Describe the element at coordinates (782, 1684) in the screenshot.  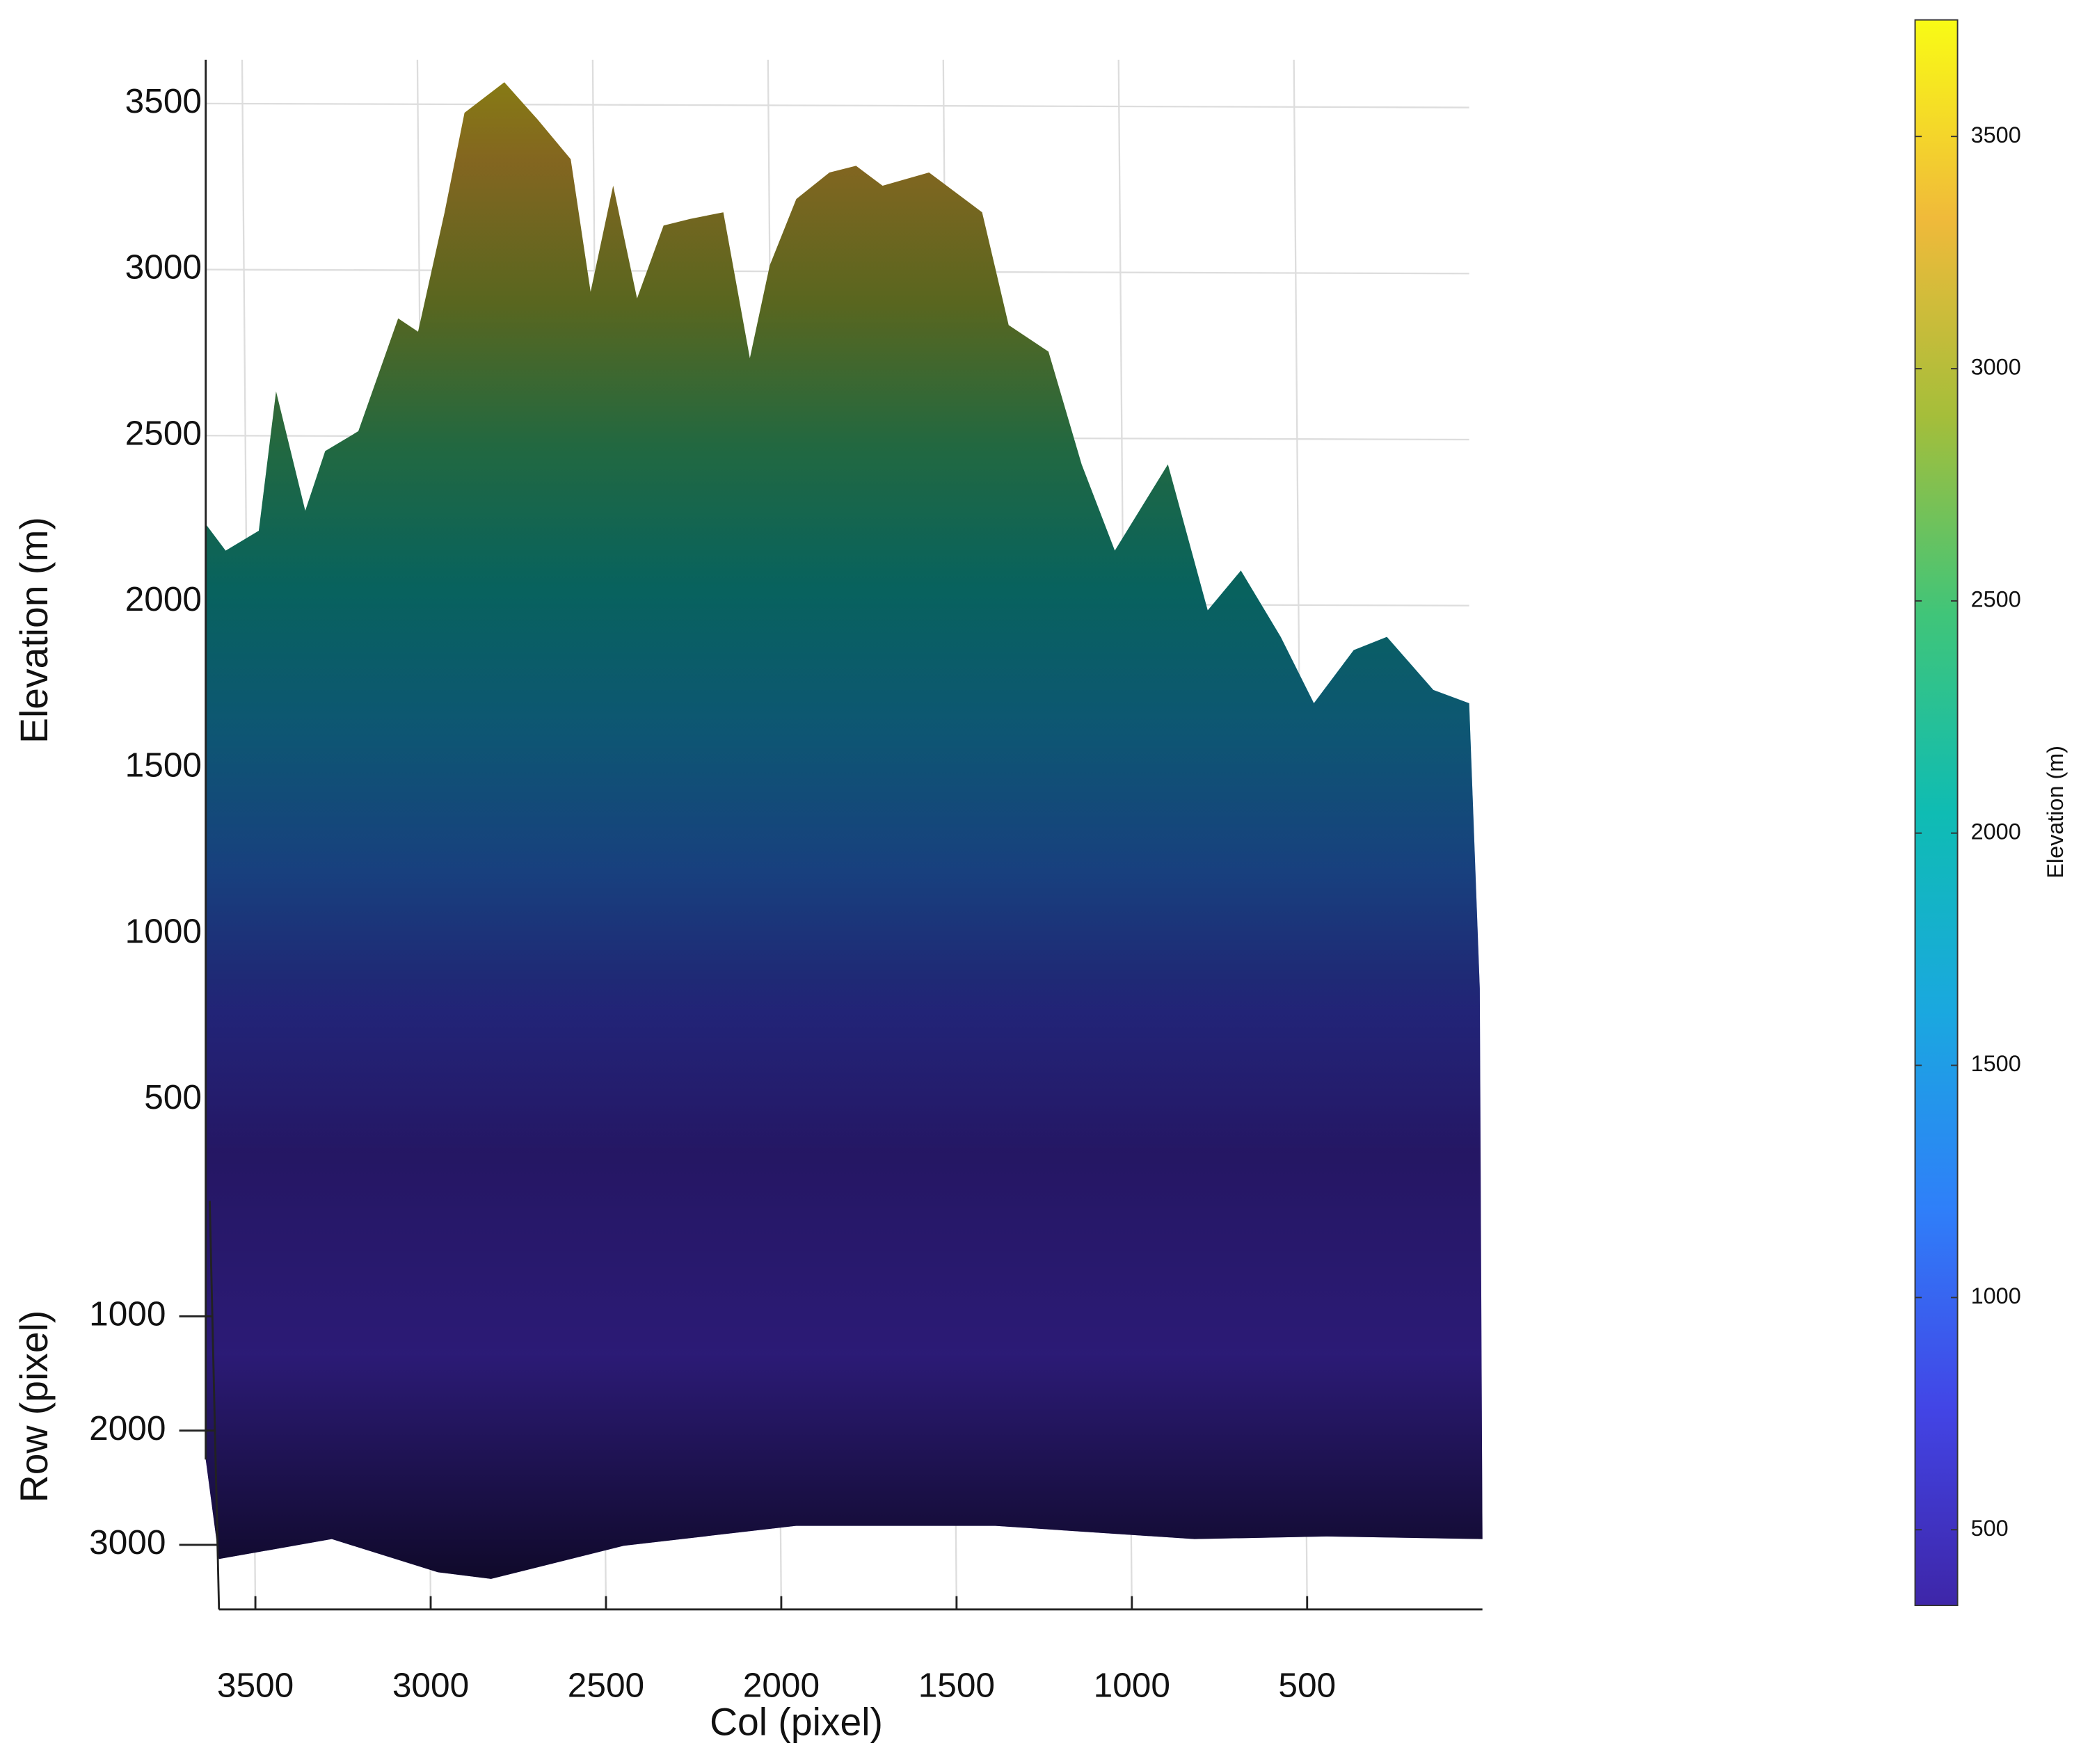
I see `x-tick-label: 2000` at that location.